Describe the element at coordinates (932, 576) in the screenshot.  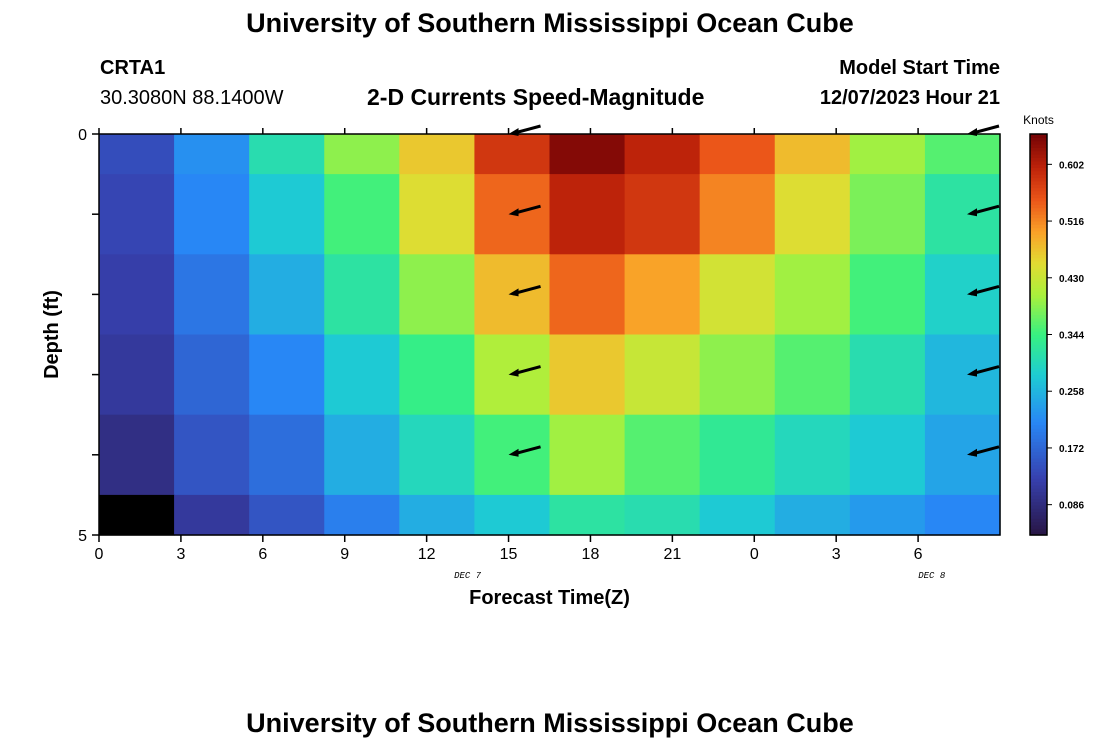
I see `date-label: DEC 8` at that location.